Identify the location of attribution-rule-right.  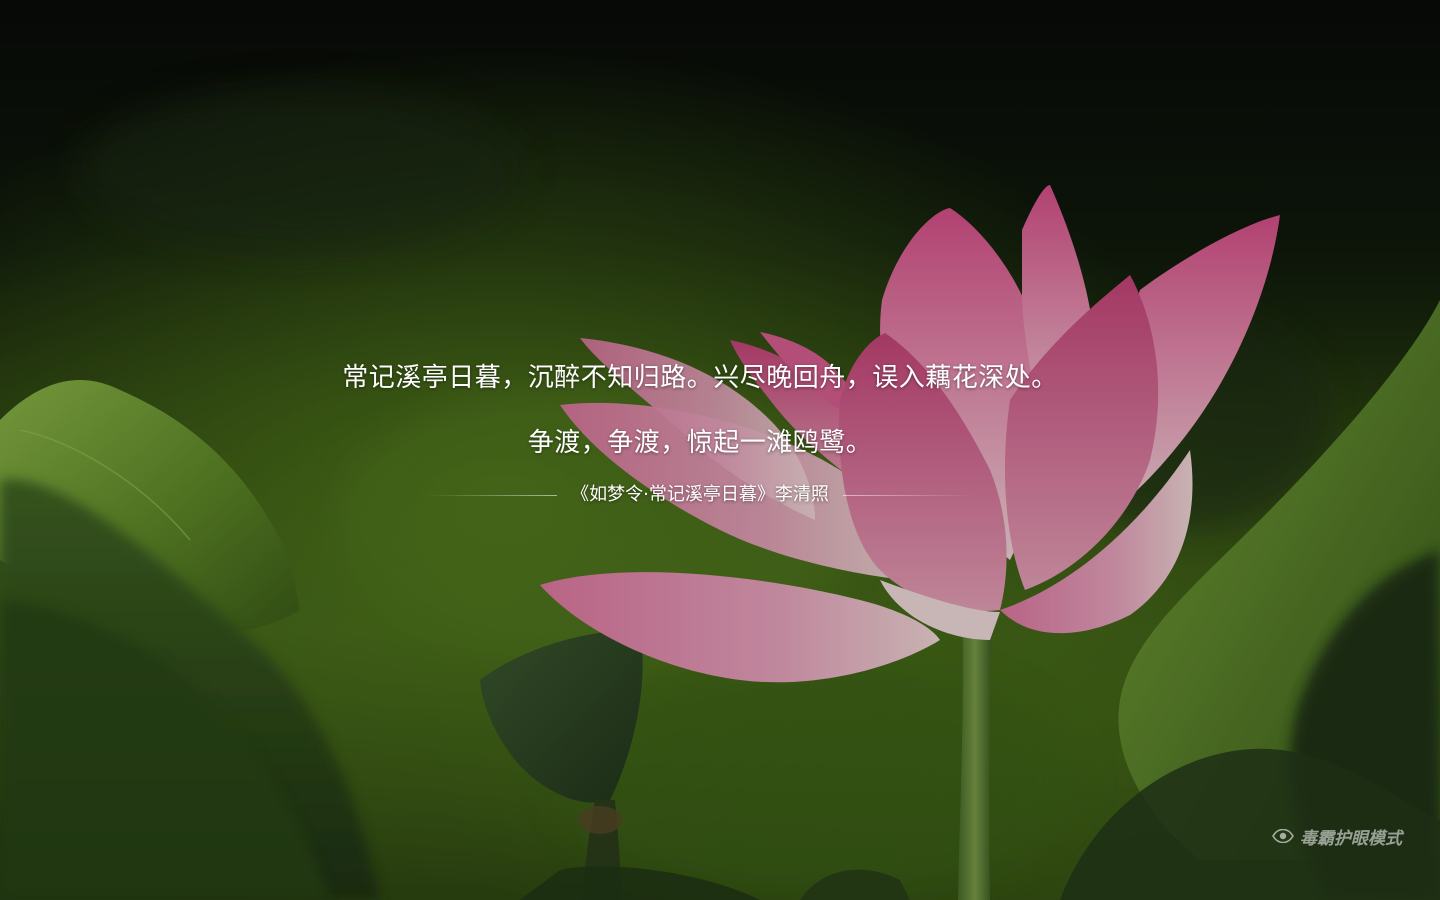
(907, 495).